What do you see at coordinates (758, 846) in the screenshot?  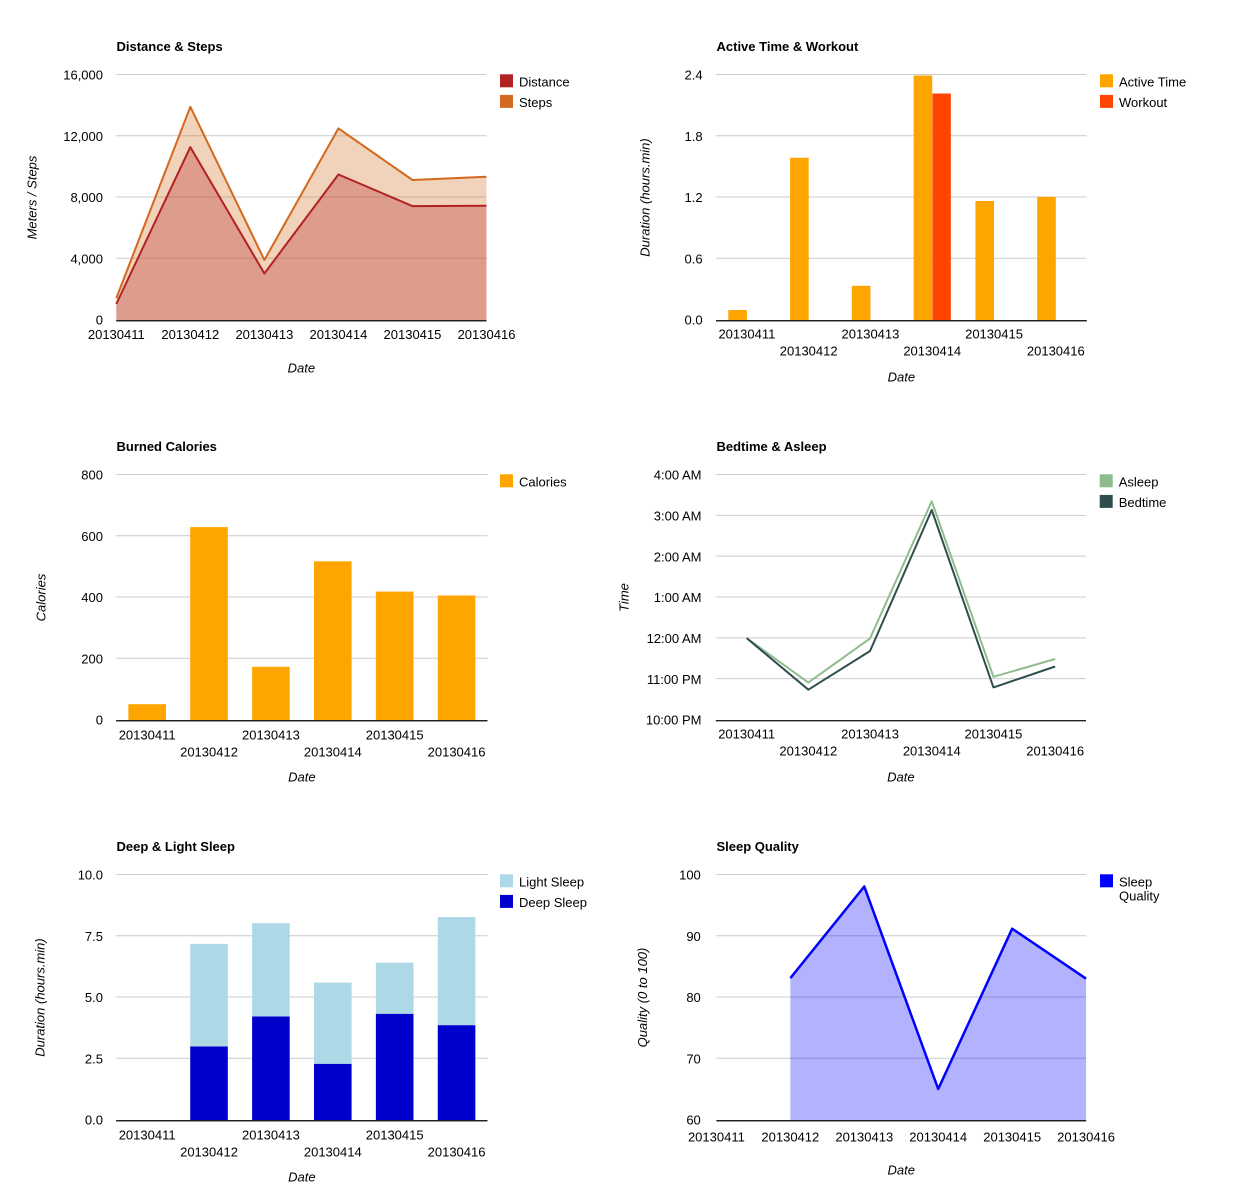 I see `svg-text: Sleep Quality` at bounding box center [758, 846].